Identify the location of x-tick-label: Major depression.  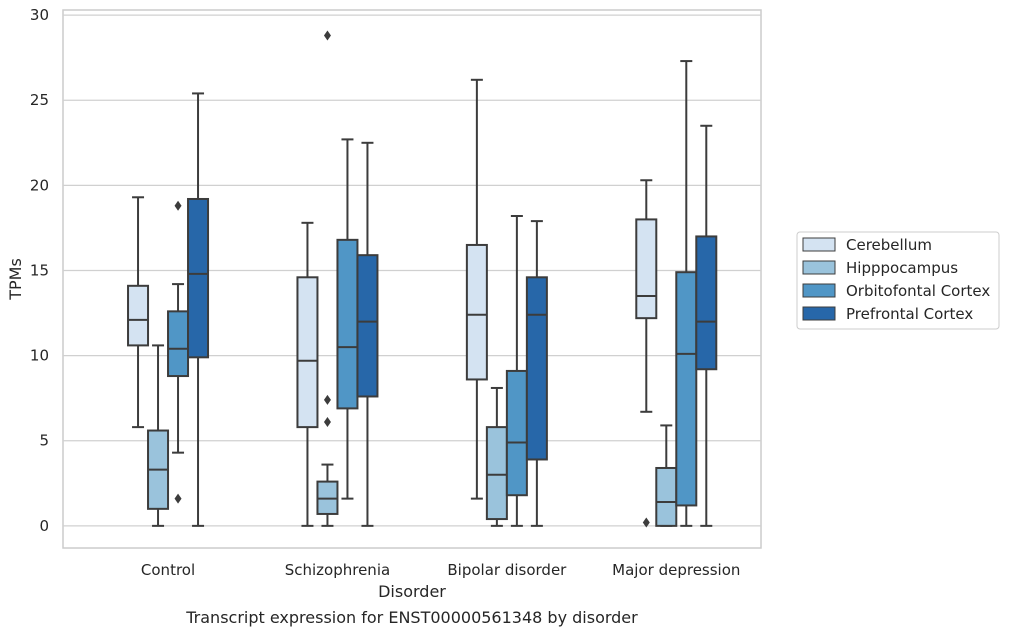
(676, 570).